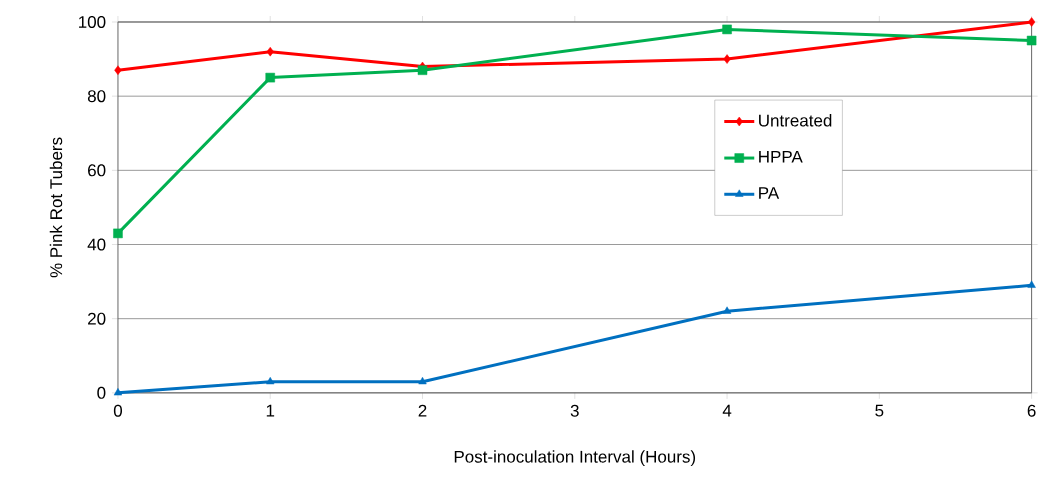  What do you see at coordinates (56, 207) in the screenshot?
I see `y-axis-title: % Pink Rot Tubers` at bounding box center [56, 207].